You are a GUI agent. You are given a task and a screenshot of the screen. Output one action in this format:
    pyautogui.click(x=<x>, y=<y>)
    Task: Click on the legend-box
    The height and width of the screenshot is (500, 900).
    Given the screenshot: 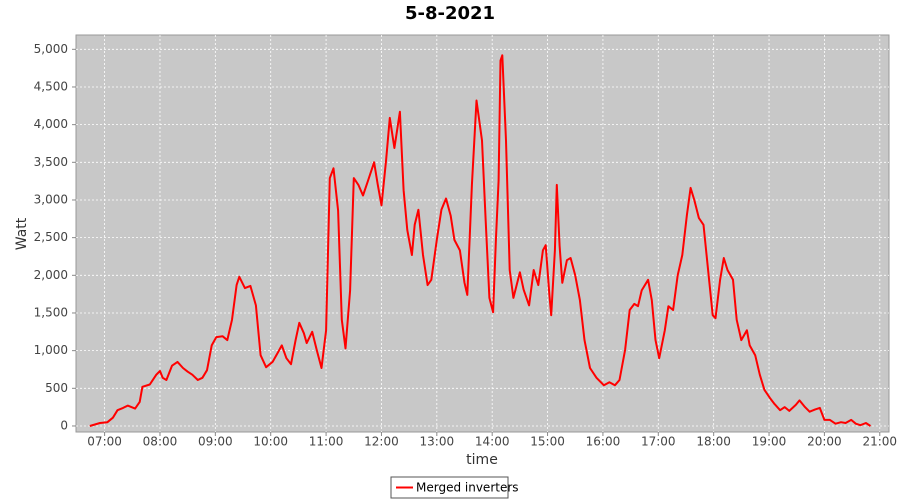 What is the action you would take?
    pyautogui.click(x=449, y=487)
    